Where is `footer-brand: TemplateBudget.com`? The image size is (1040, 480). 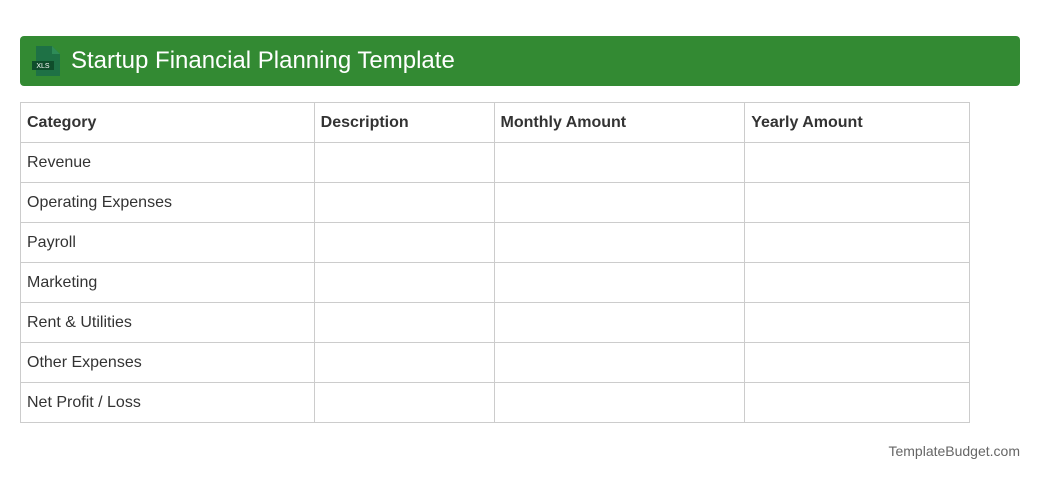 footer-brand: TemplateBudget.com is located at coordinates (954, 451).